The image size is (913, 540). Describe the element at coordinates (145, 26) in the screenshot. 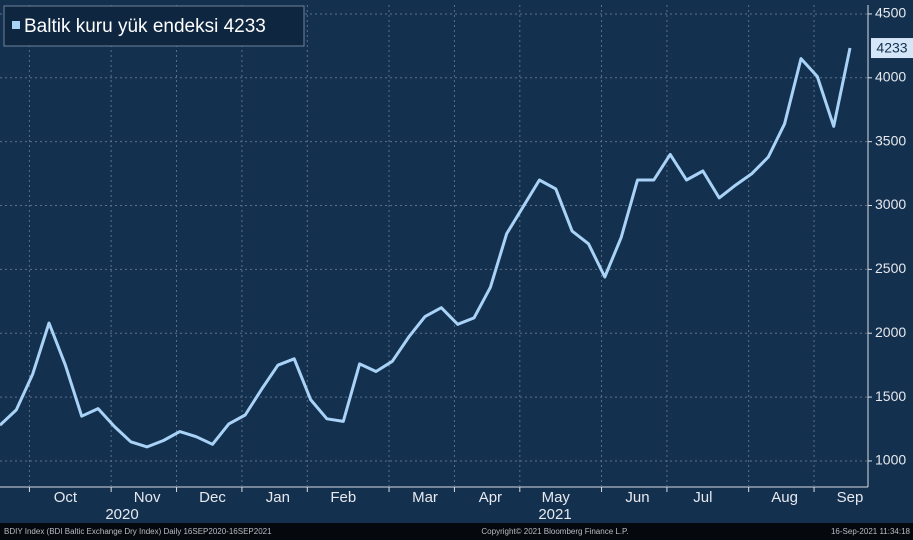

I see `legend-label: Baltik kuru yük endeksi 4233` at that location.